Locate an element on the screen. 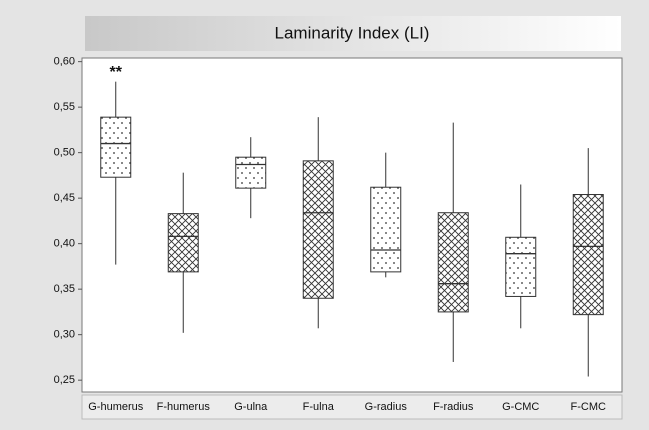 The height and width of the screenshot is (430, 649). y-tick-label: 0,45 is located at coordinates (64, 198).